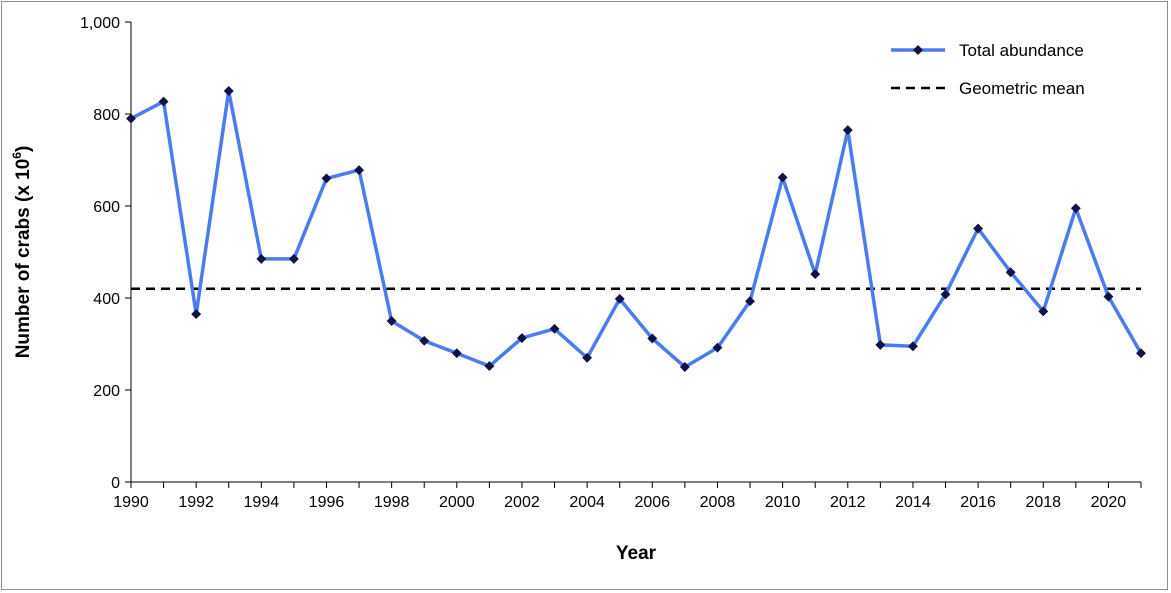 The width and height of the screenshot is (1171, 593). What do you see at coordinates (262, 502) in the screenshot?
I see `x-tick-label: 1994` at bounding box center [262, 502].